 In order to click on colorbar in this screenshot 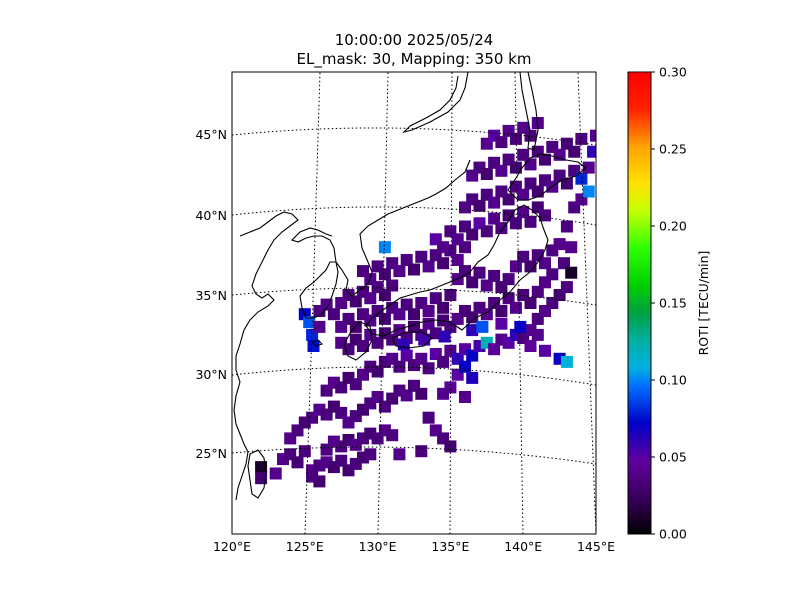, I will do `click(639, 303)`.